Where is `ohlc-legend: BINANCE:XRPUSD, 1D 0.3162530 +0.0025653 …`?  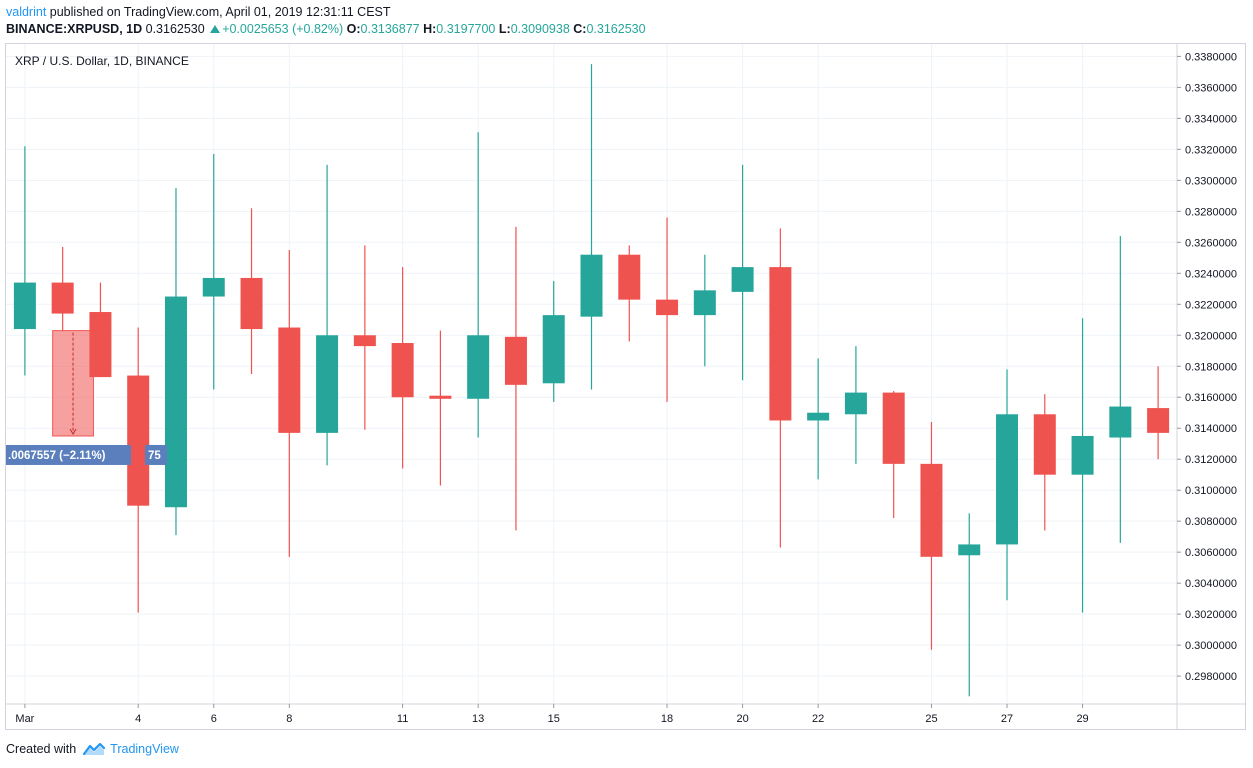 ohlc-legend: BINANCE:XRPUSD, 1D 0.3162530 +0.0025653 … is located at coordinates (326, 29).